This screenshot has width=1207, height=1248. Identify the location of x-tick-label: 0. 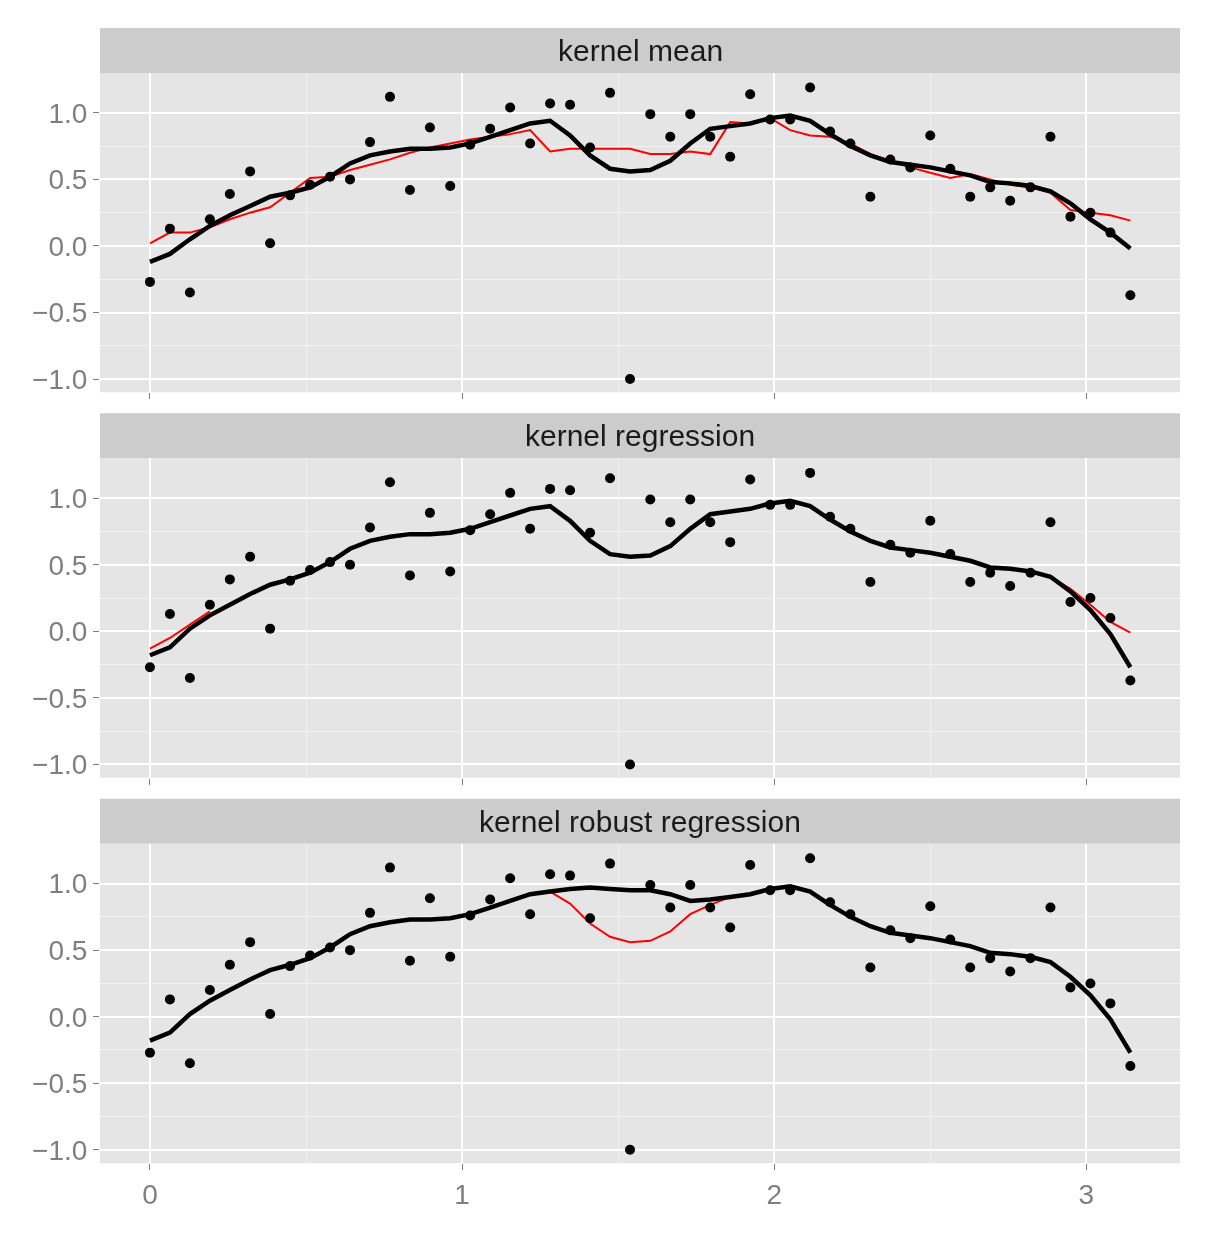
(150, 1194).